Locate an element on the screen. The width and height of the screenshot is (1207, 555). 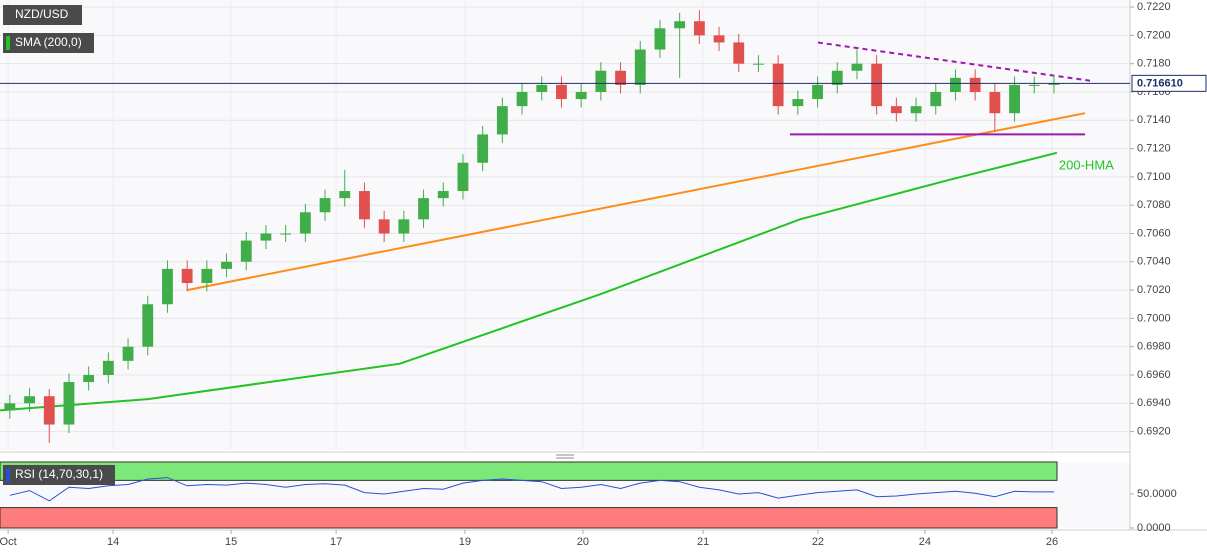
indicator-box is located at coordinates (48, 43).